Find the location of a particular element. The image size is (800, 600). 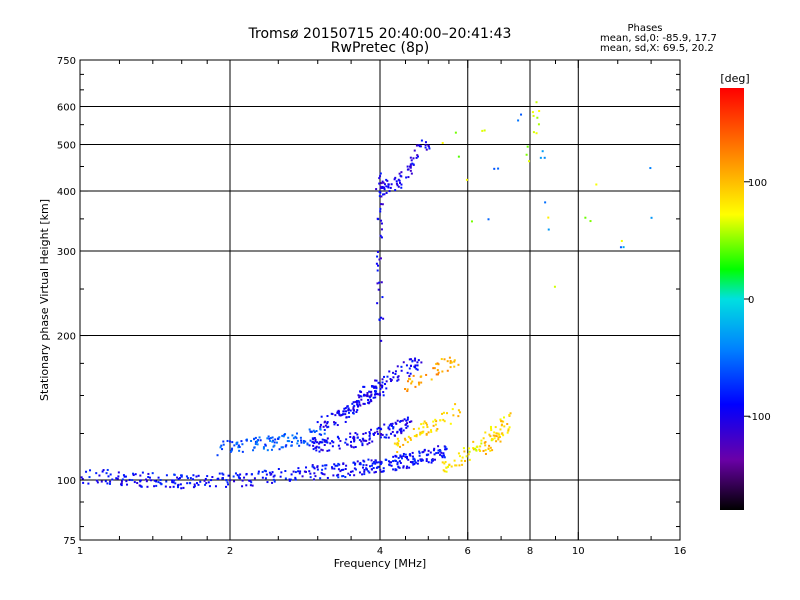

y-tick-label: 300 is located at coordinates (66, 252).